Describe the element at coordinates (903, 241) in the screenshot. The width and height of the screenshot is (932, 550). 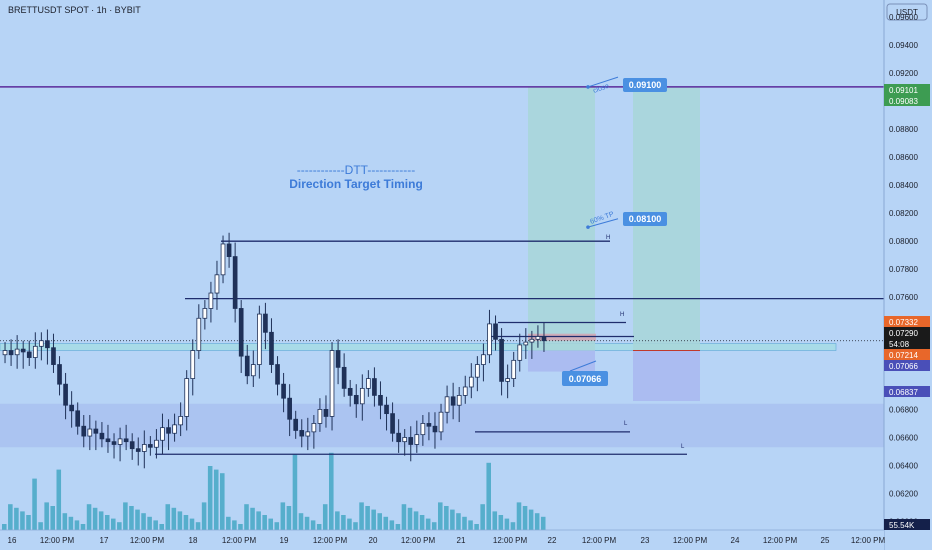
I see `price-tick-label: 0.08000` at that location.